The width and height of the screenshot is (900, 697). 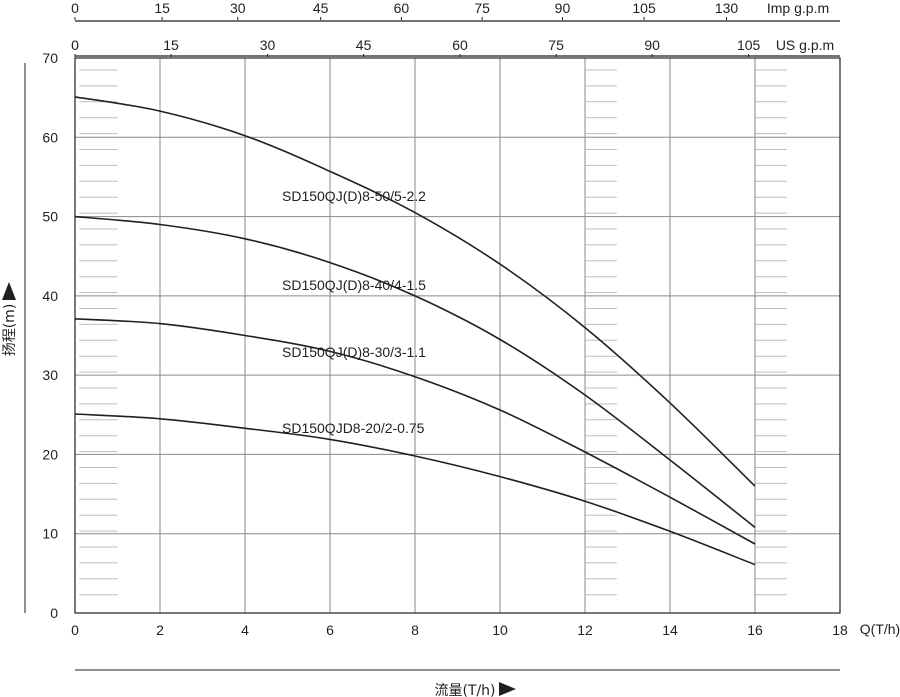 I want to click on y-tick-label: 20, so click(x=50, y=454).